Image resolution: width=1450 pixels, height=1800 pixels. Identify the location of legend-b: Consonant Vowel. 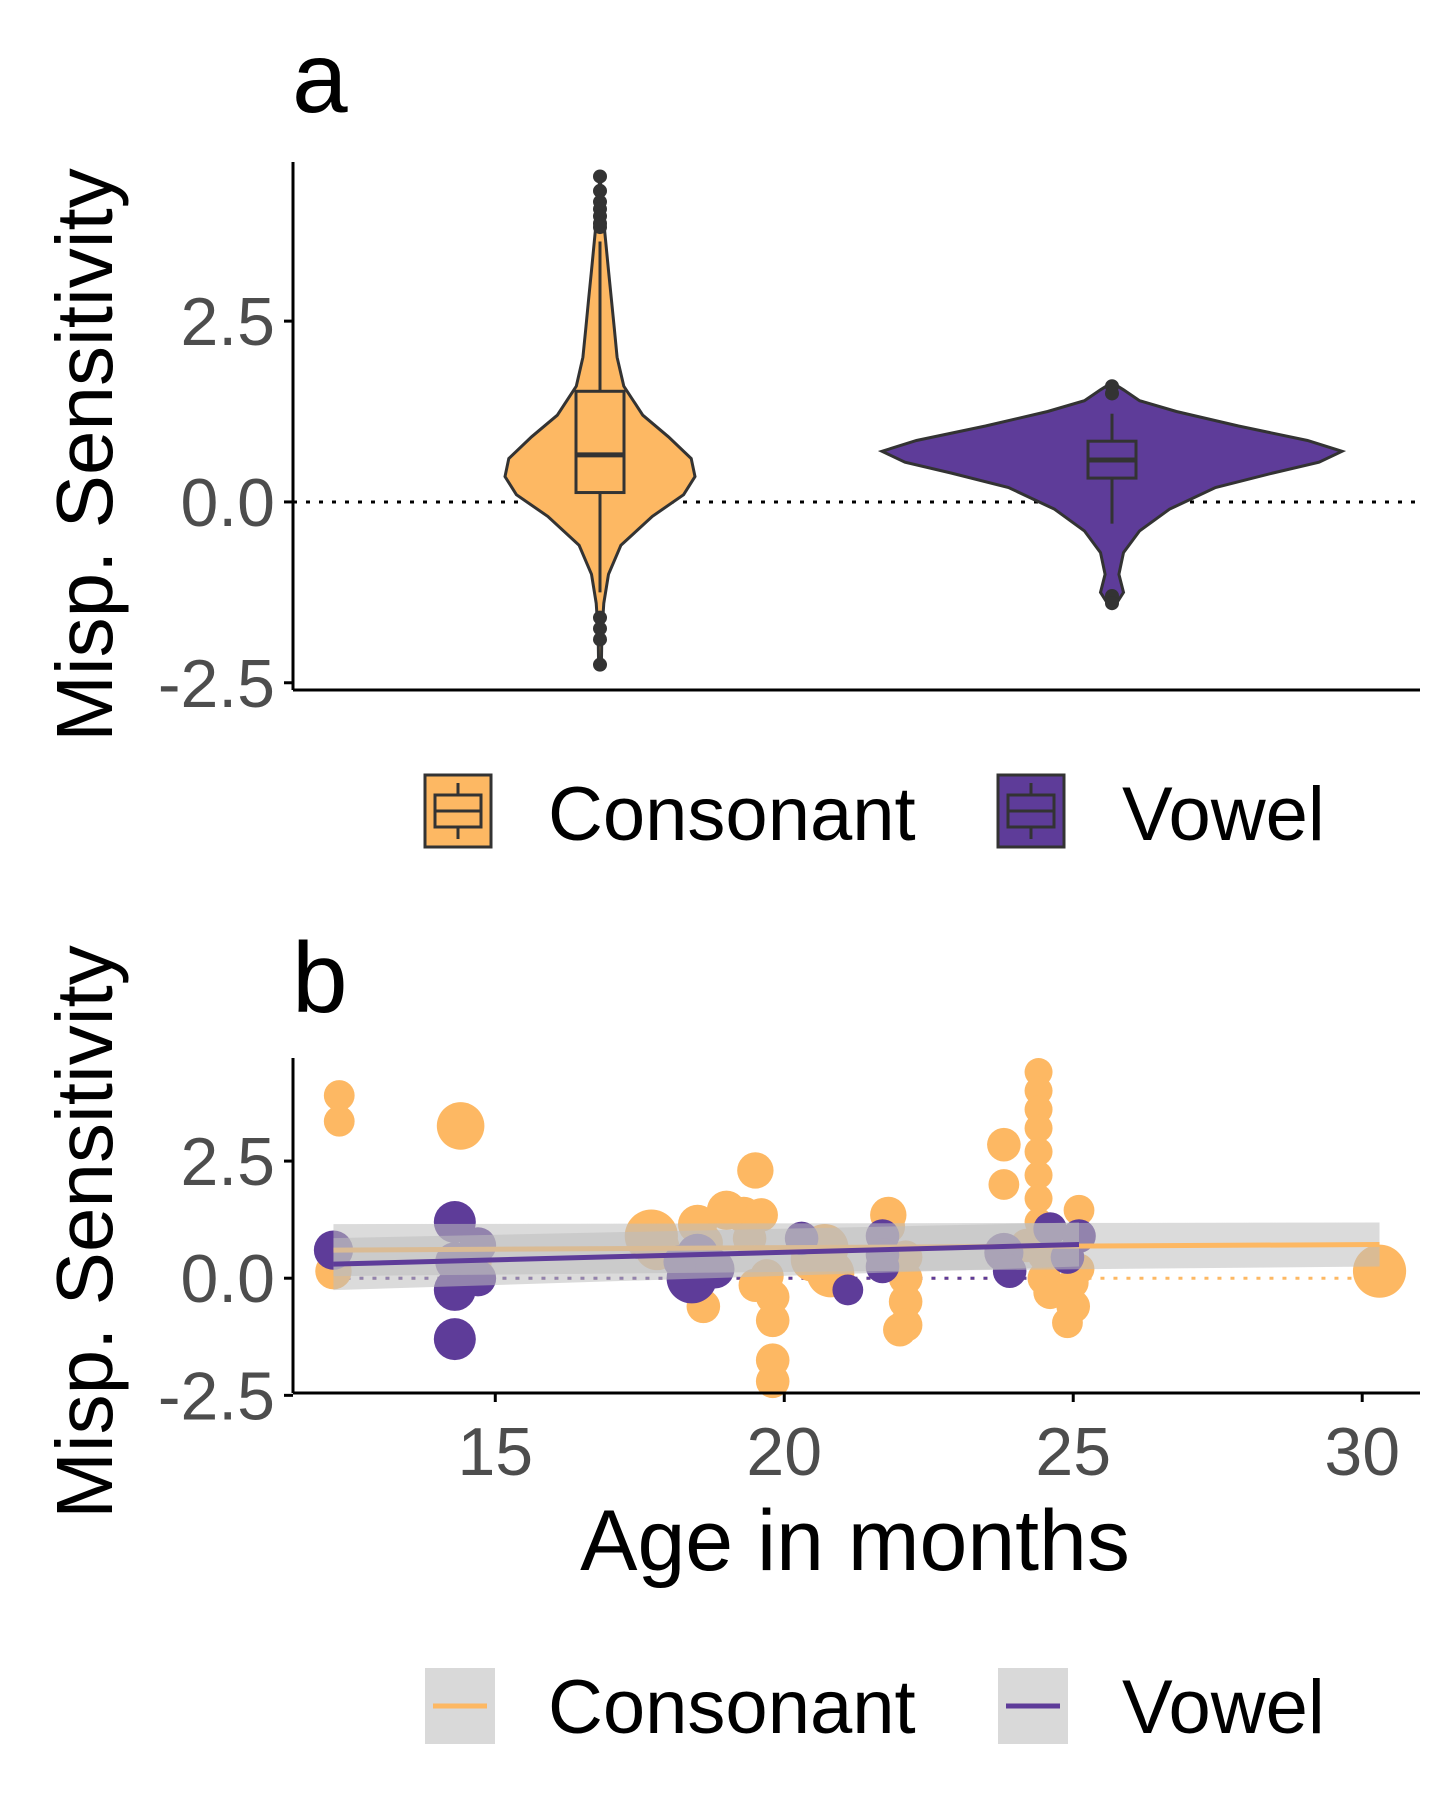
(875, 1707).